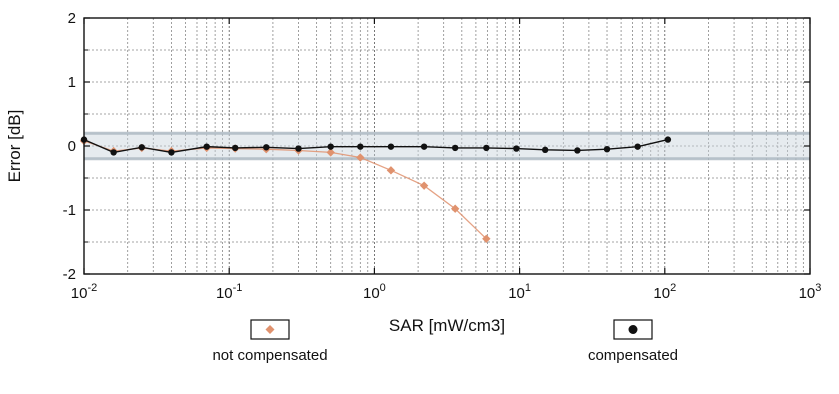 This screenshot has width=839, height=394. I want to click on y-axis-label: Error [dB], so click(14, 146).